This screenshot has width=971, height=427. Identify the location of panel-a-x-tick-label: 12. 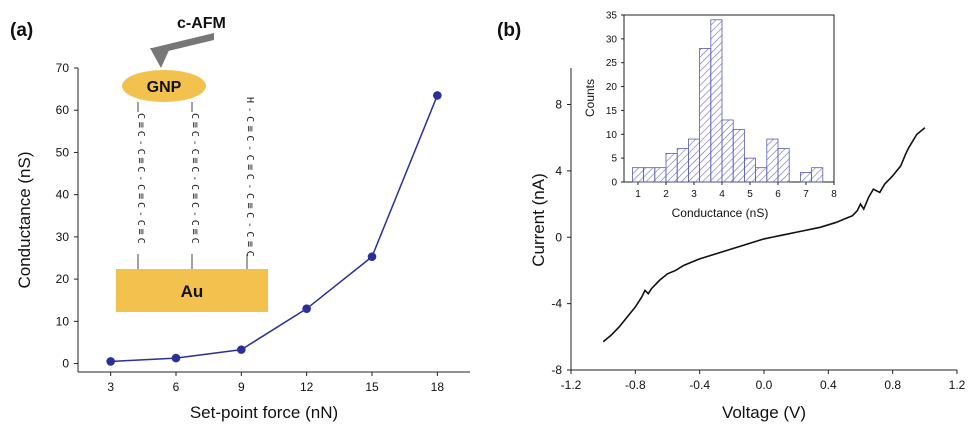
(307, 387).